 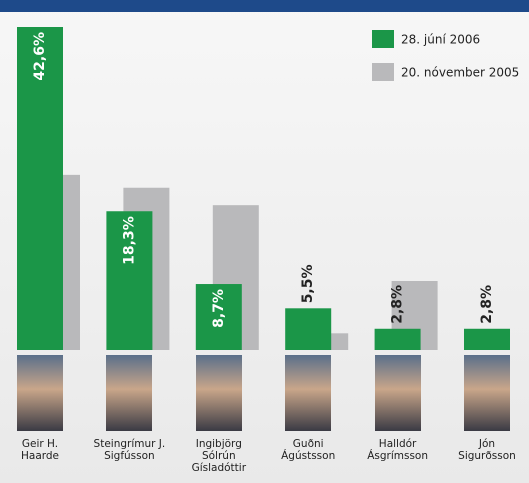 I want to click on x-tick-label: Steingrímur J. Sigfússon, so click(x=129, y=450).